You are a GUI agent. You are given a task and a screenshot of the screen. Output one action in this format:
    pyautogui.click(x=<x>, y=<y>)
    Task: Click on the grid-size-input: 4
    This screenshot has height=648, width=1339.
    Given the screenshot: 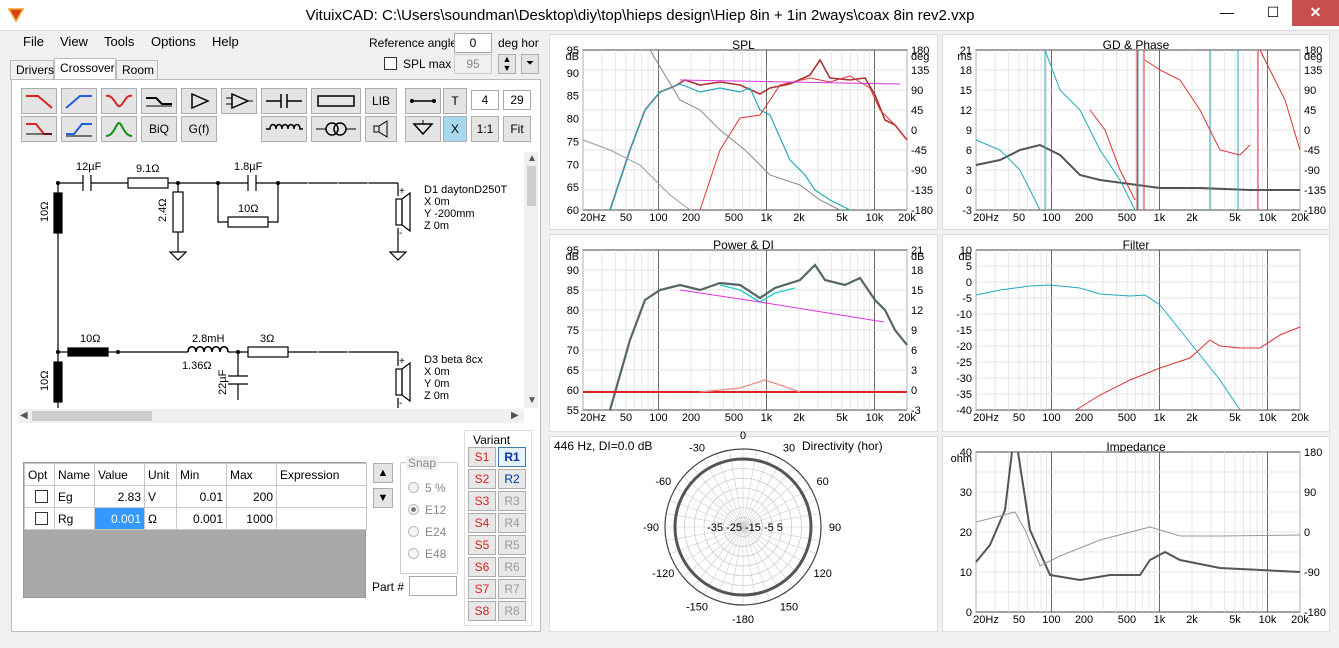 What is the action you would take?
    pyautogui.click(x=485, y=100)
    